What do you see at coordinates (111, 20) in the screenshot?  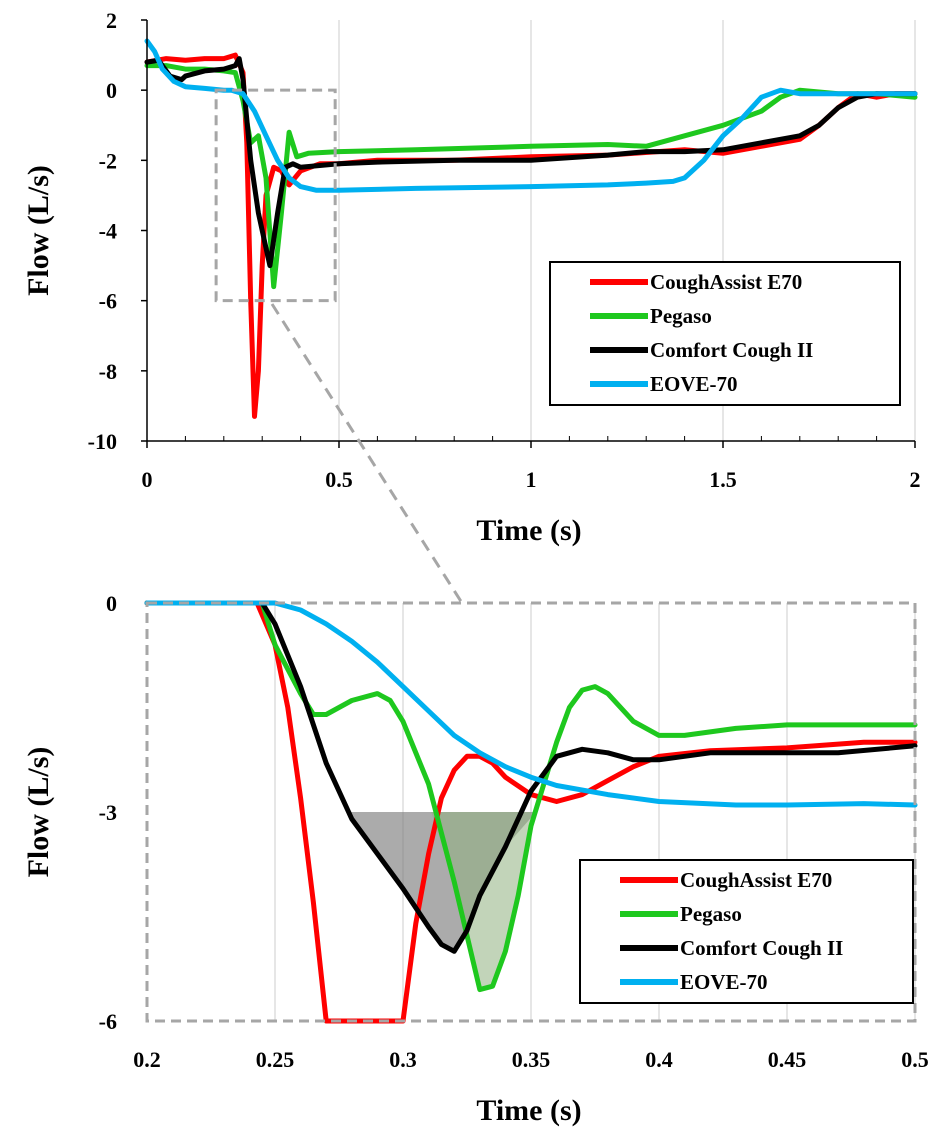 I see `y-tick-label: 2` at bounding box center [111, 20].